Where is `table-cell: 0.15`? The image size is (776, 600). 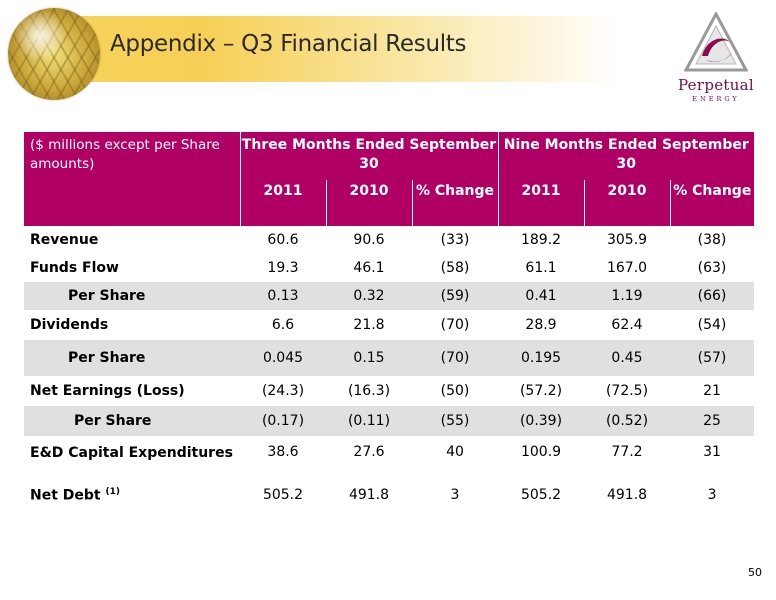
table-cell: 0.15 is located at coordinates (369, 358).